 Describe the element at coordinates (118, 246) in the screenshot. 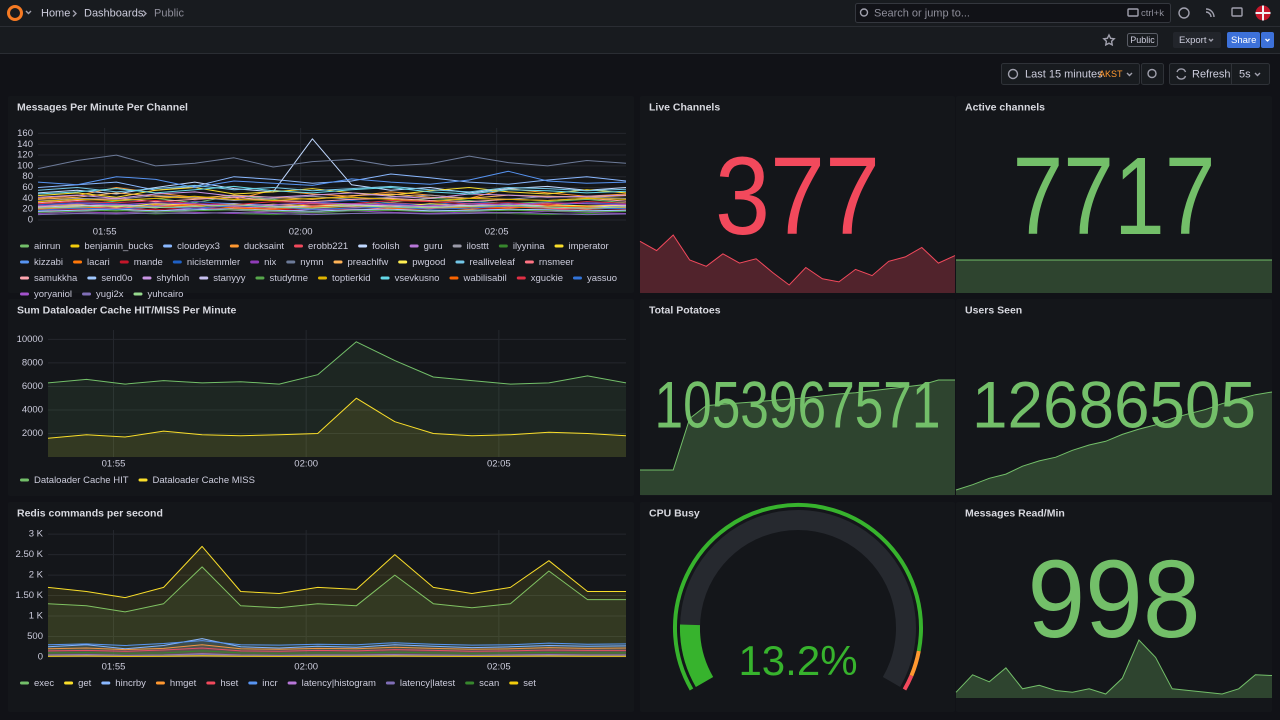

I see `legend-label: benjamin_bucks` at that location.